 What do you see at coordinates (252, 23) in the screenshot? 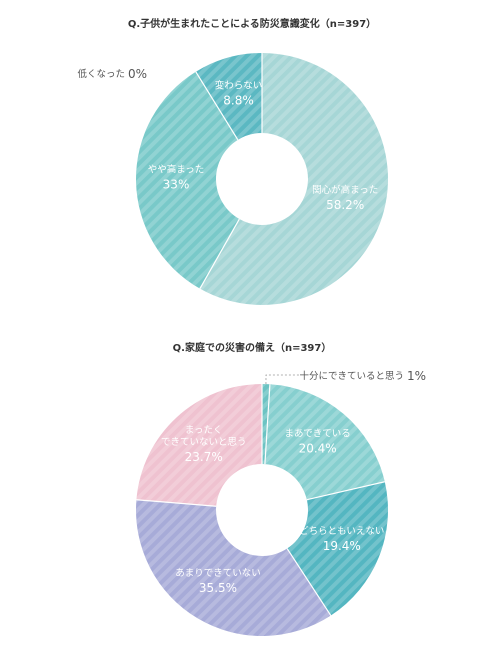
I see `chart-1-title: Q.子供が生まれたことによる防災意識変化（n=397）` at bounding box center [252, 23].